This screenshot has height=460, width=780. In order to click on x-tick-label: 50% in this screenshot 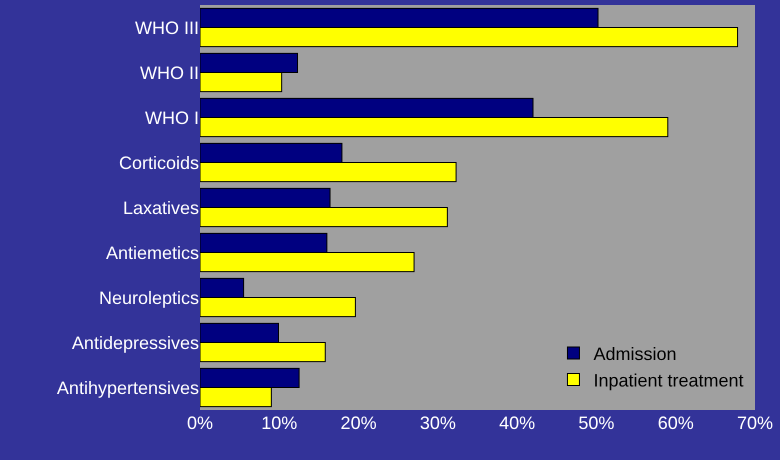, I will do `click(596, 423)`.